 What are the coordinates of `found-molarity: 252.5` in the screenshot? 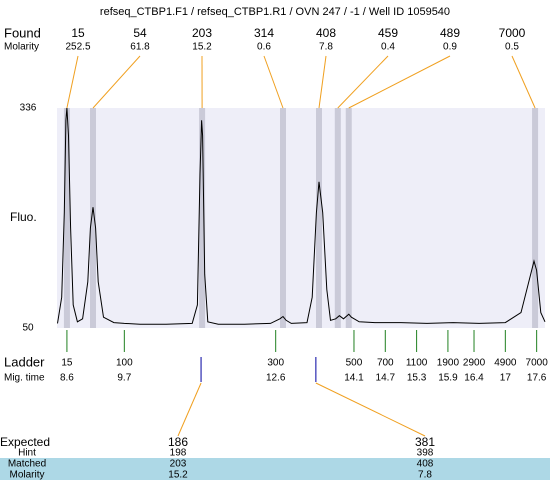 It's located at (77, 47).